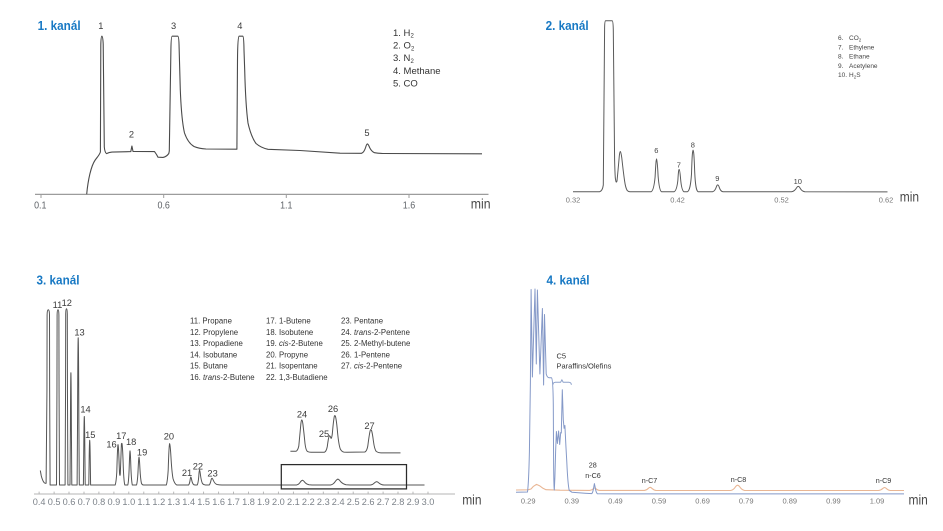  I want to click on svg-text: 0.7, so click(84, 502).